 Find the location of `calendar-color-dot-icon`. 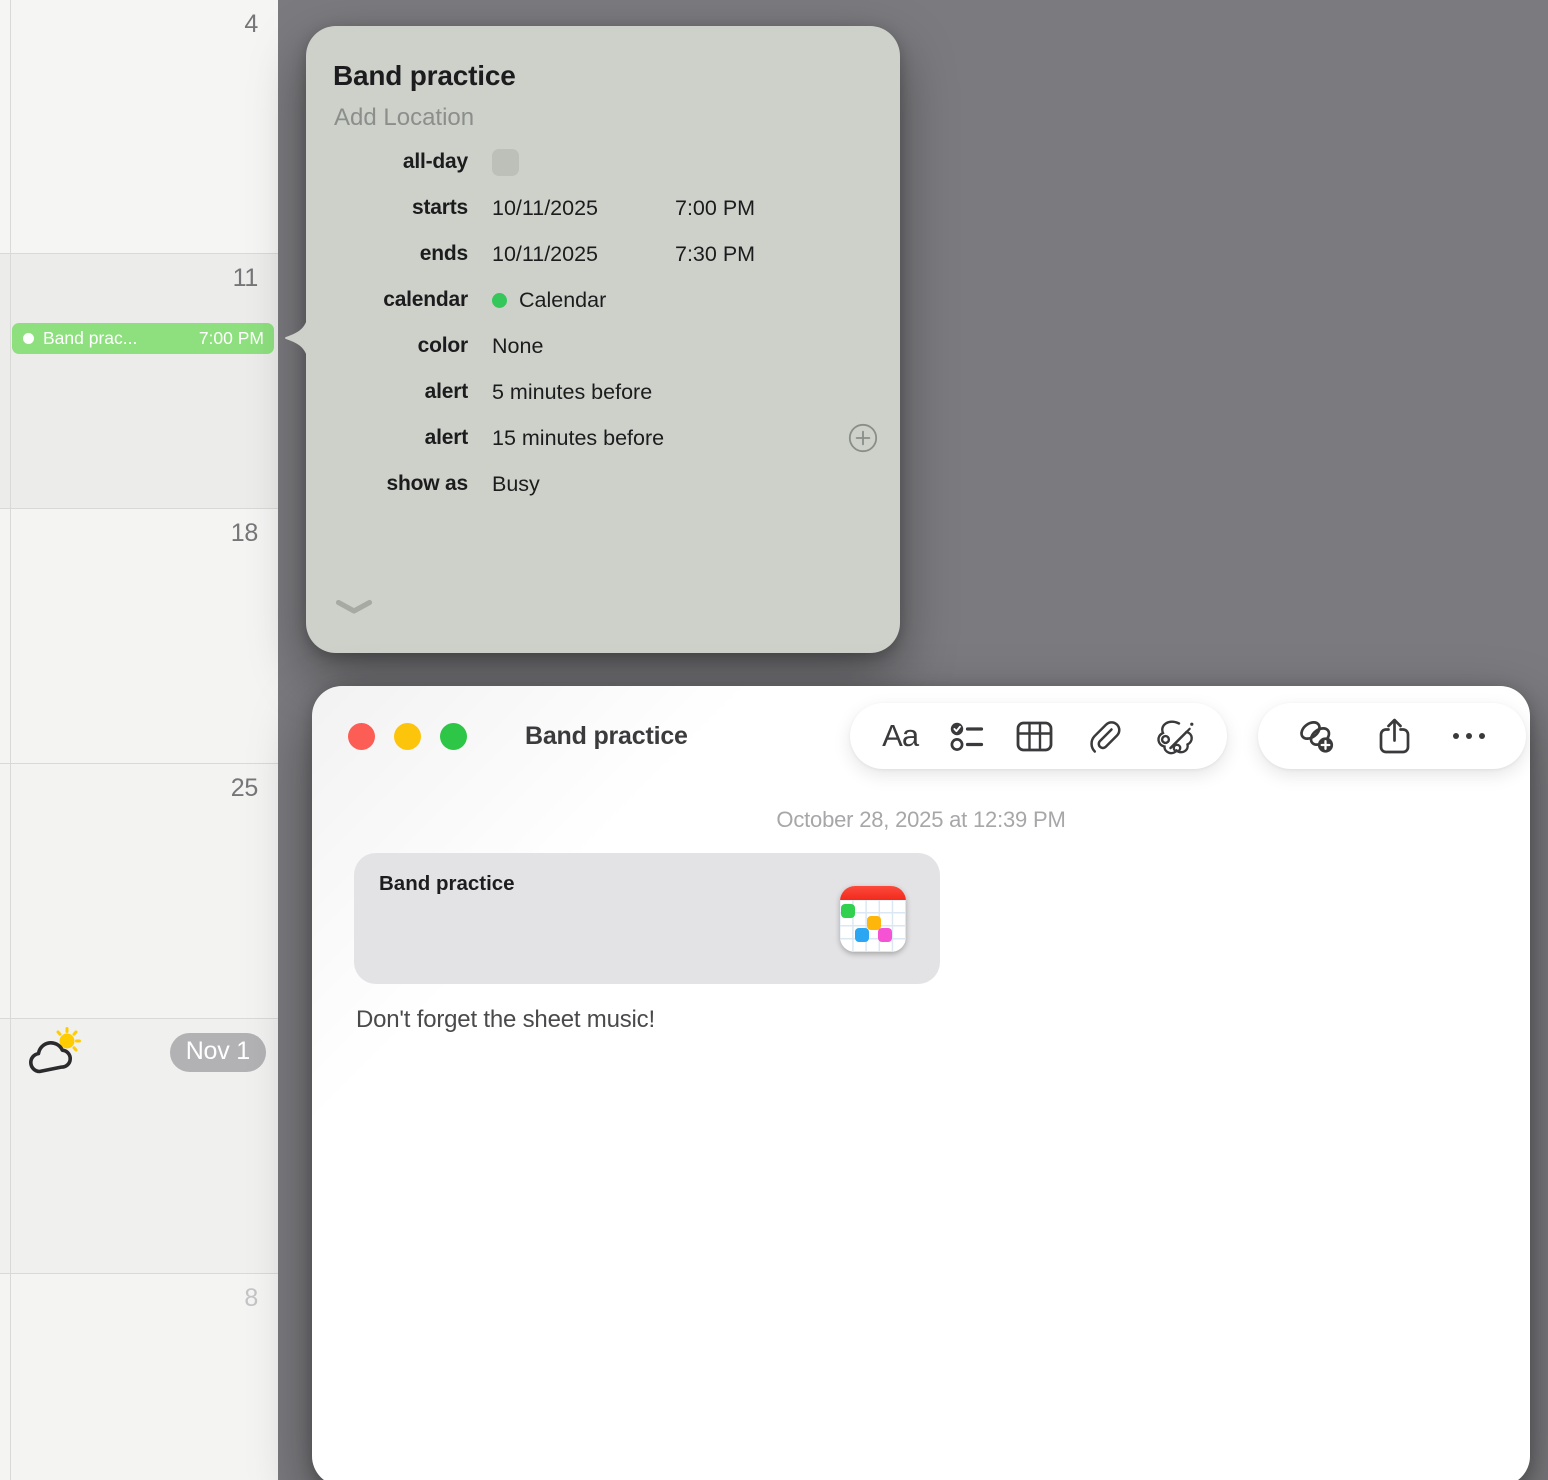

calendar-color-dot-icon is located at coordinates (499, 300).